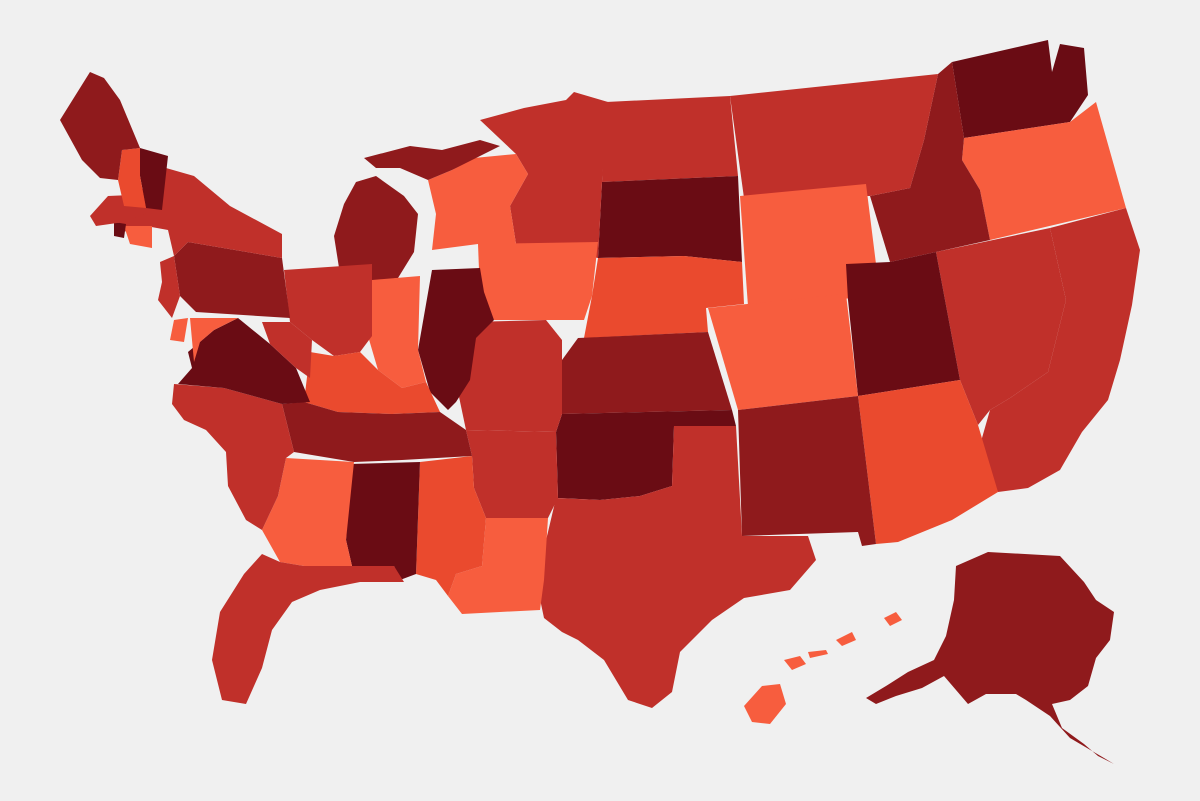  What do you see at coordinates (132, 178) in the screenshot?
I see `state-nh` at bounding box center [132, 178].